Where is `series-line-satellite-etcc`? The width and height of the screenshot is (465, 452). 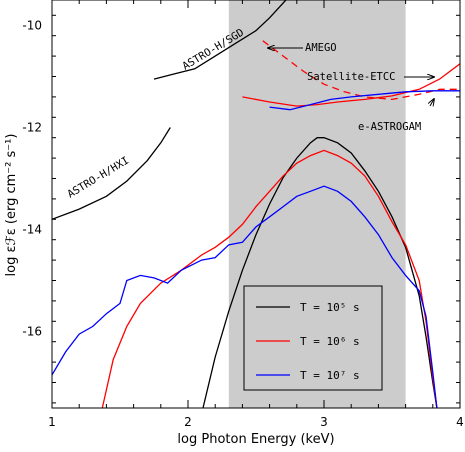 series-line-satellite-etcc is located at coordinates (351, 85).